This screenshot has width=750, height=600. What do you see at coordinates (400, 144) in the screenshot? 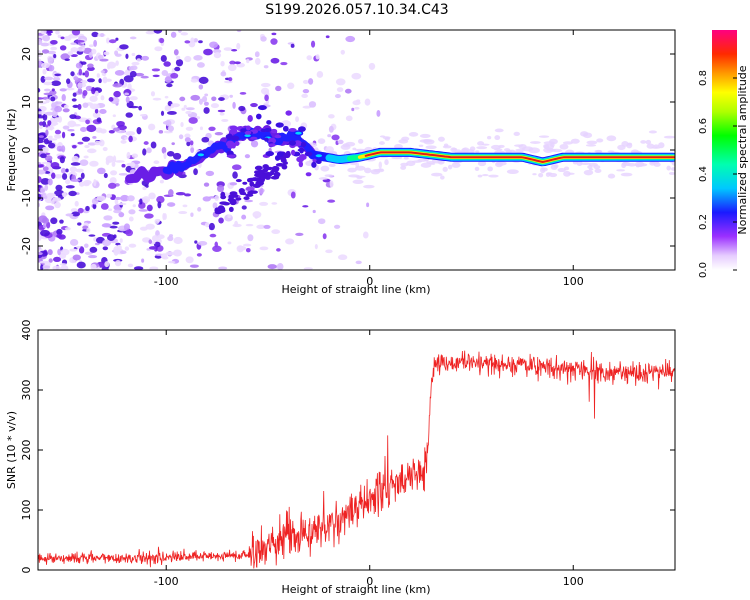
I see `spectrogram-ridge` at bounding box center [400, 144].